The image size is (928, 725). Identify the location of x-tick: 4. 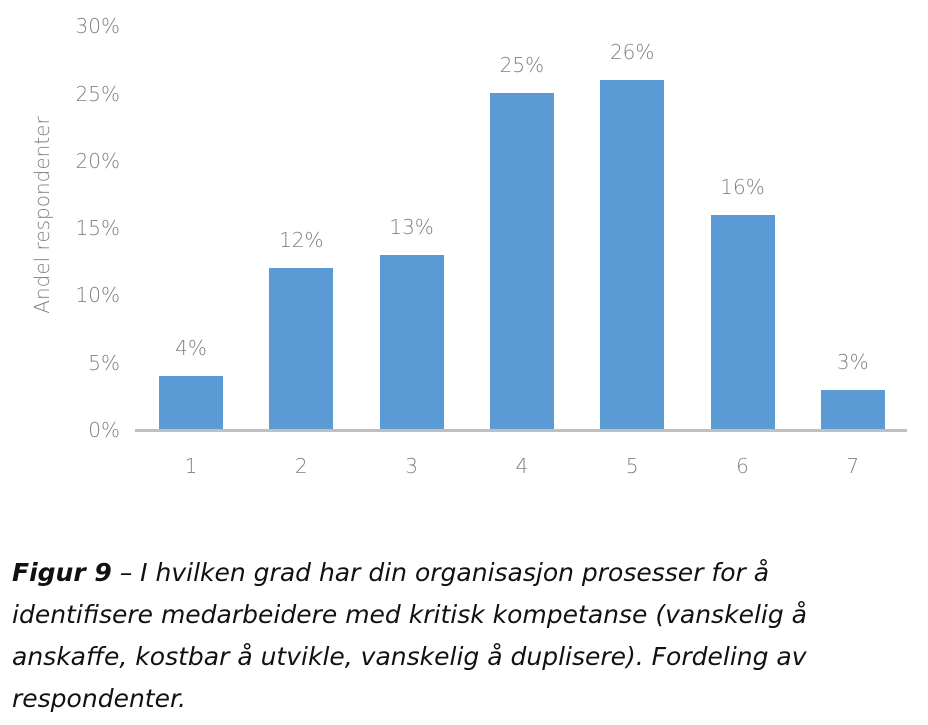
(522, 466).